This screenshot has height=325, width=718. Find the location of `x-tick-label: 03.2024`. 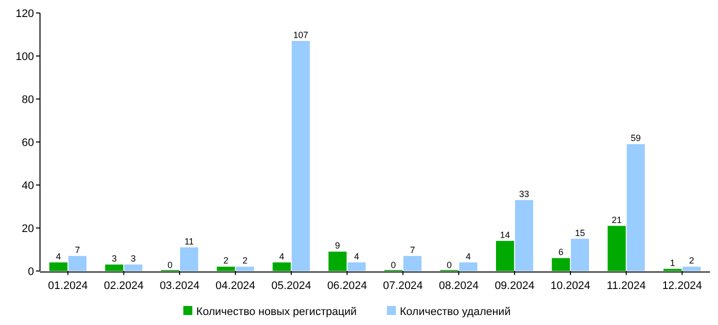

x-tick-label: 03.2024 is located at coordinates (180, 286).